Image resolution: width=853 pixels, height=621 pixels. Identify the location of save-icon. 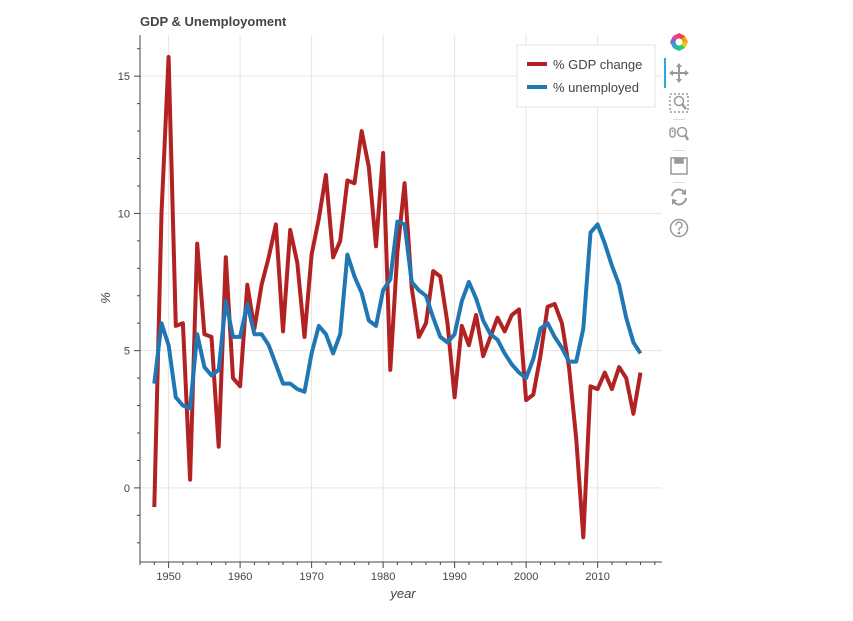
(679, 166).